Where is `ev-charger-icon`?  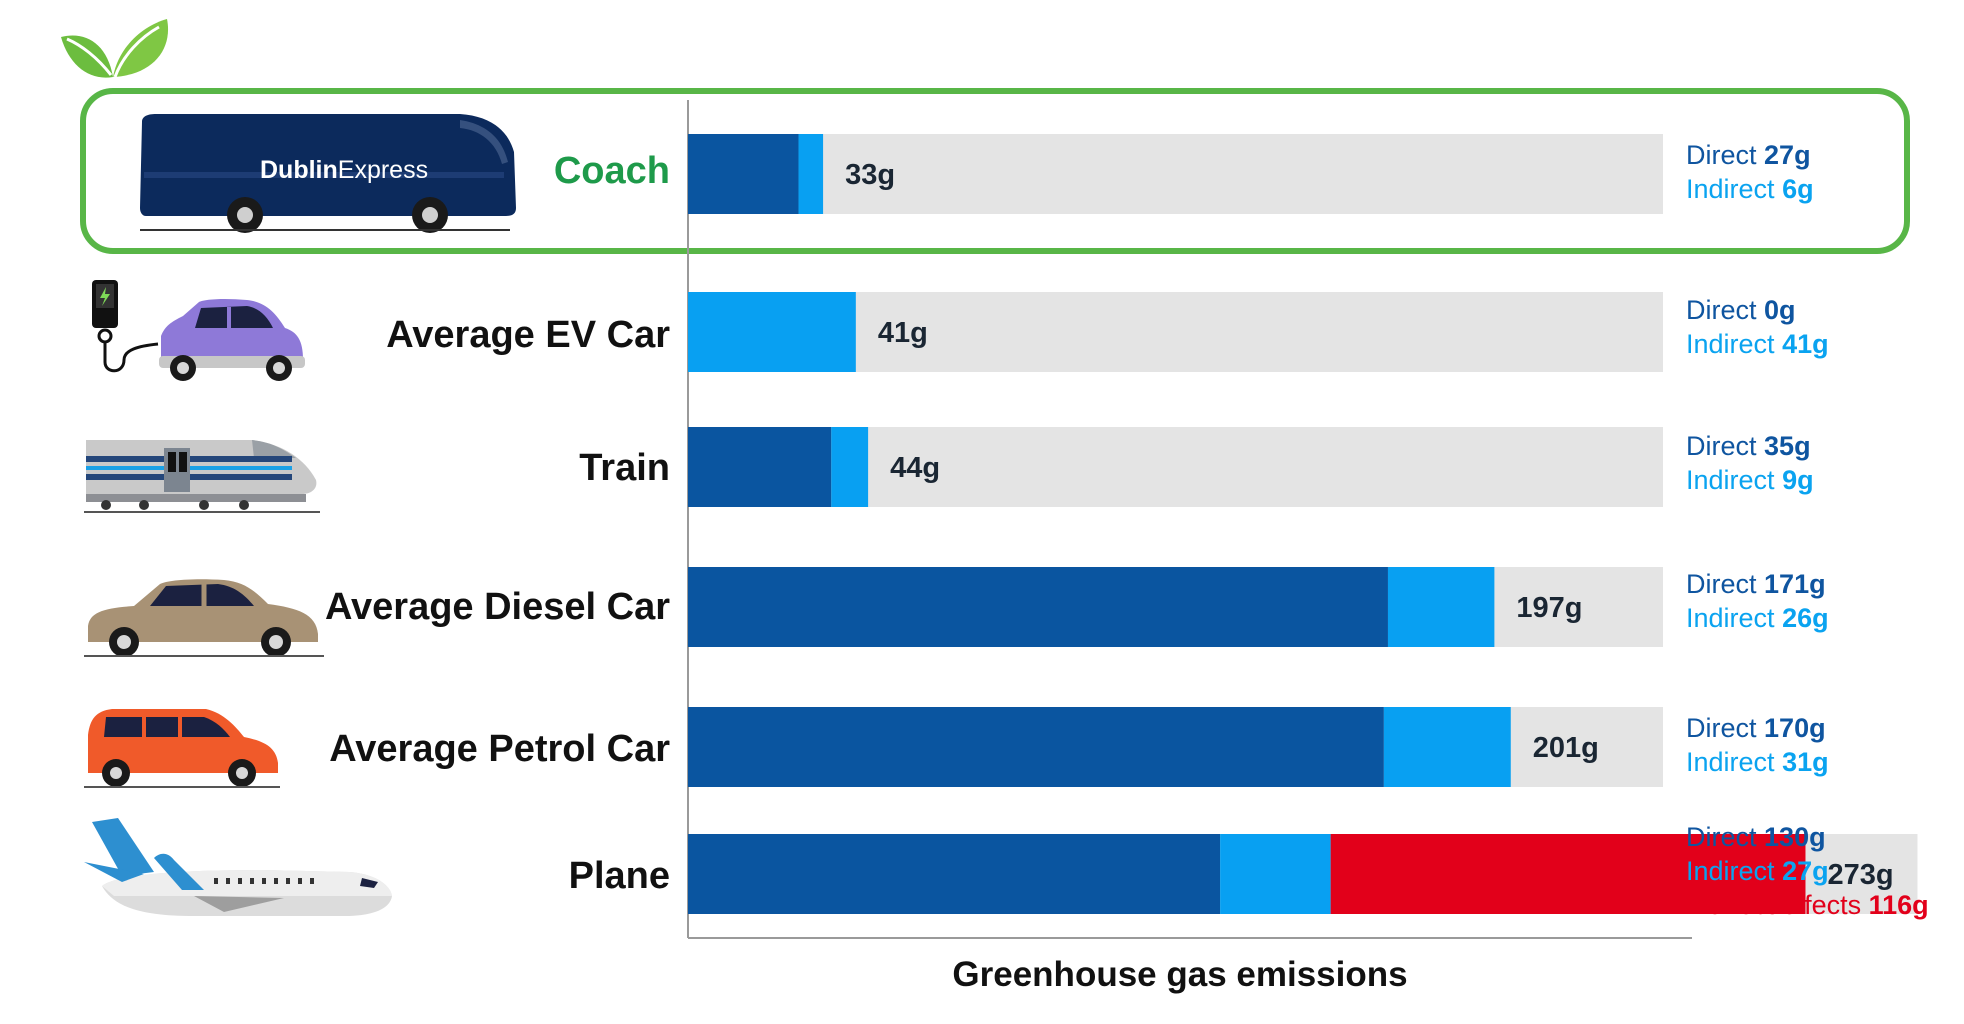
ev-charger-icon is located at coordinates (125, 326).